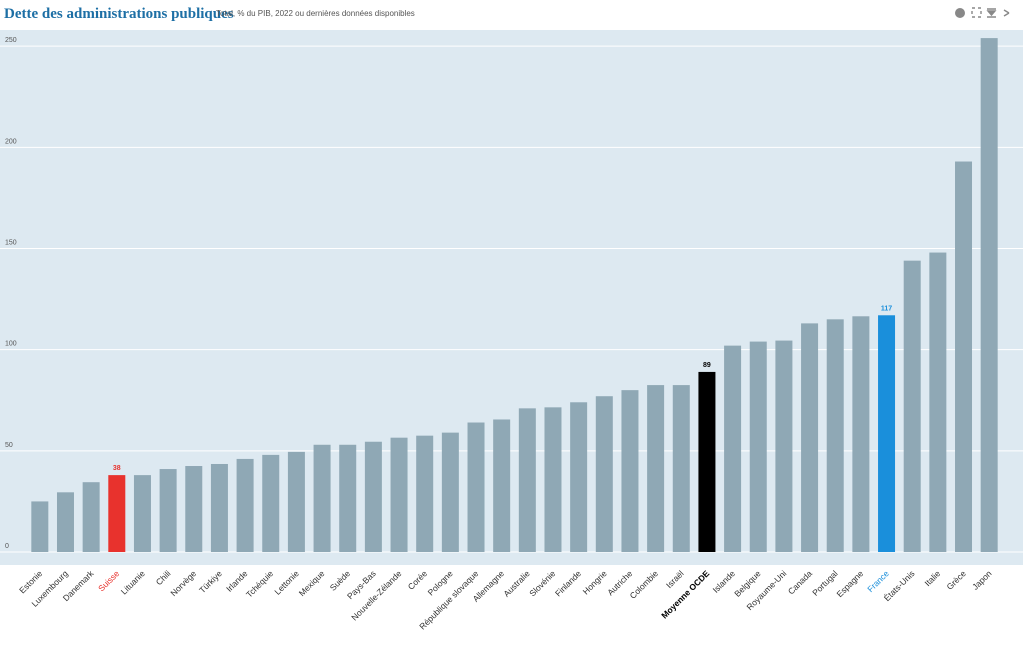  I want to click on x-tick-label: Moyenne OCDE, so click(685, 594).